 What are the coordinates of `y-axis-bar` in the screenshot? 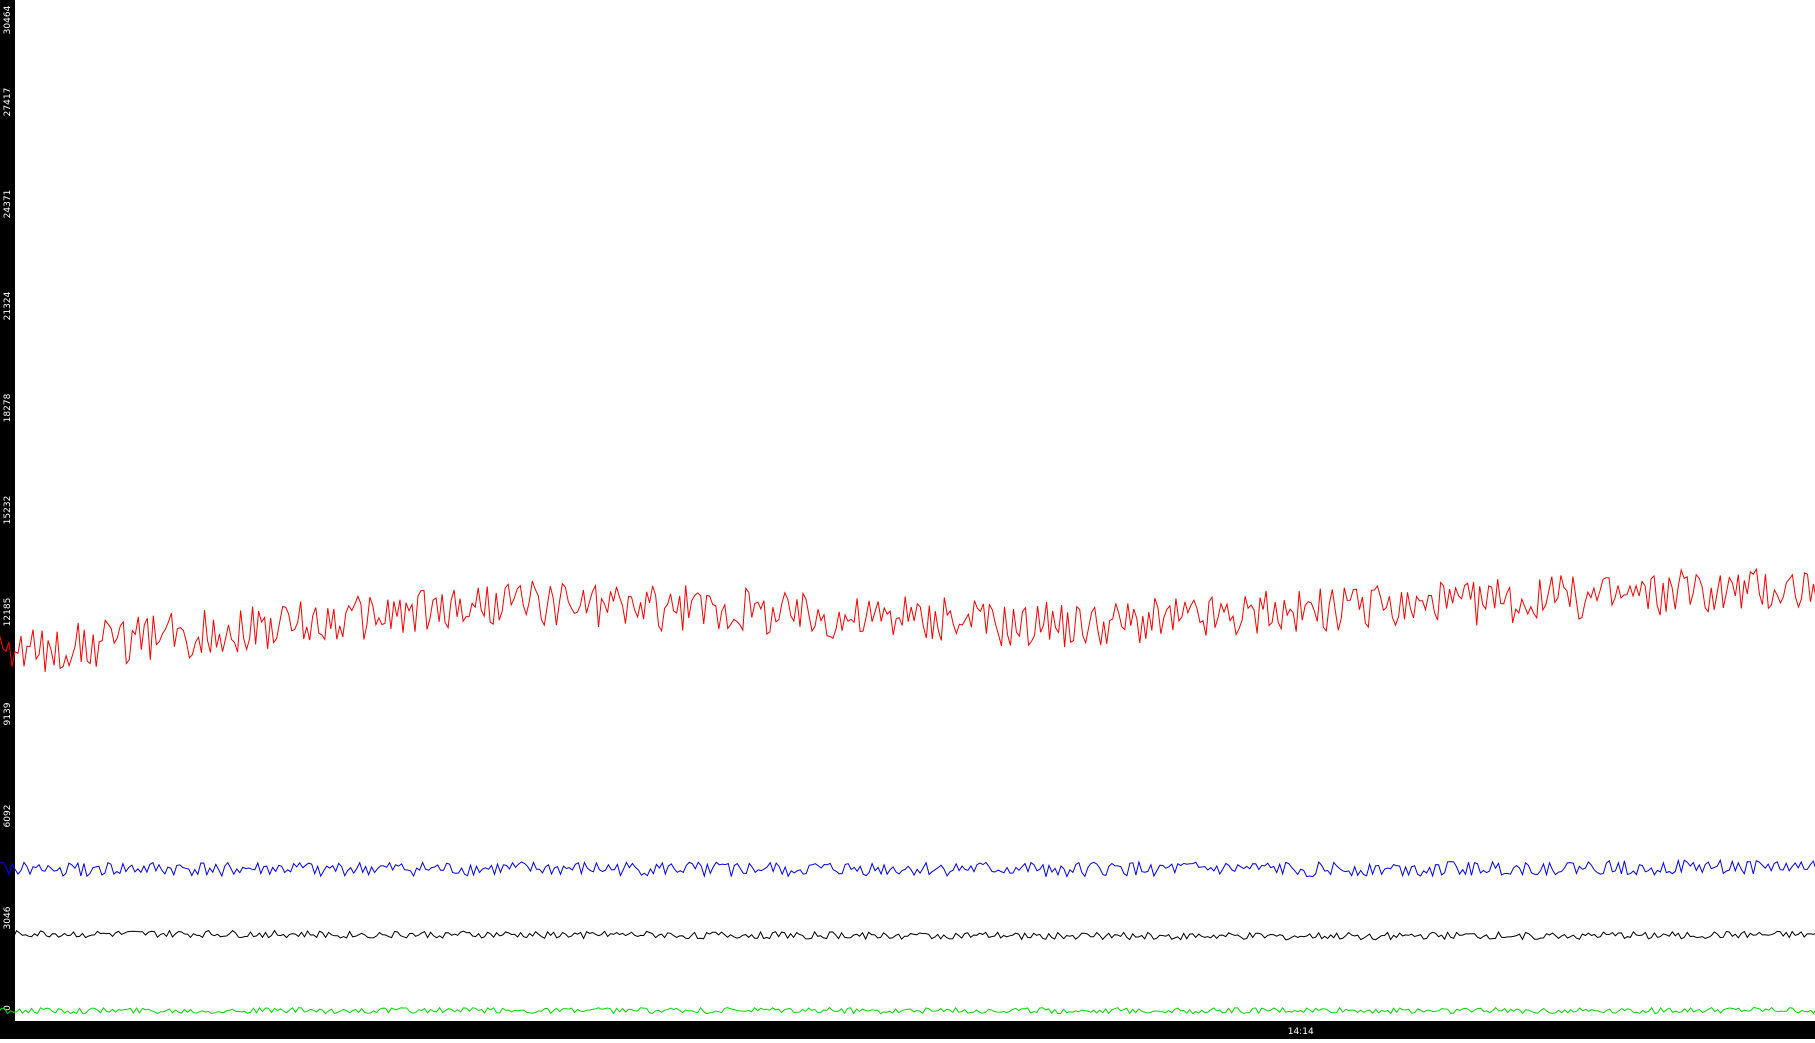 It's located at (7, 510).